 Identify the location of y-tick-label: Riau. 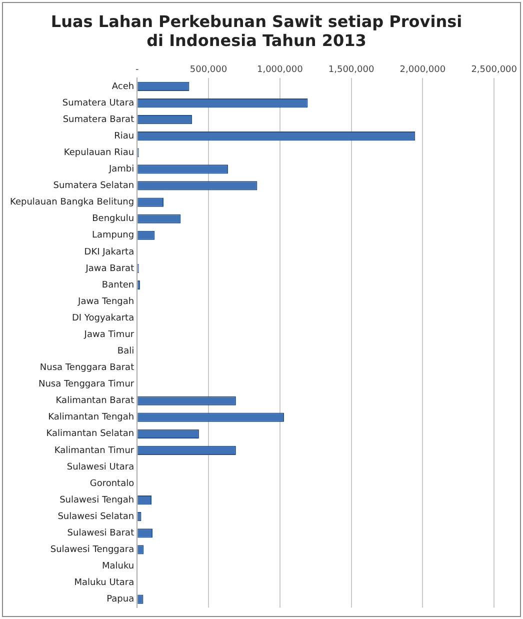
(124, 136).